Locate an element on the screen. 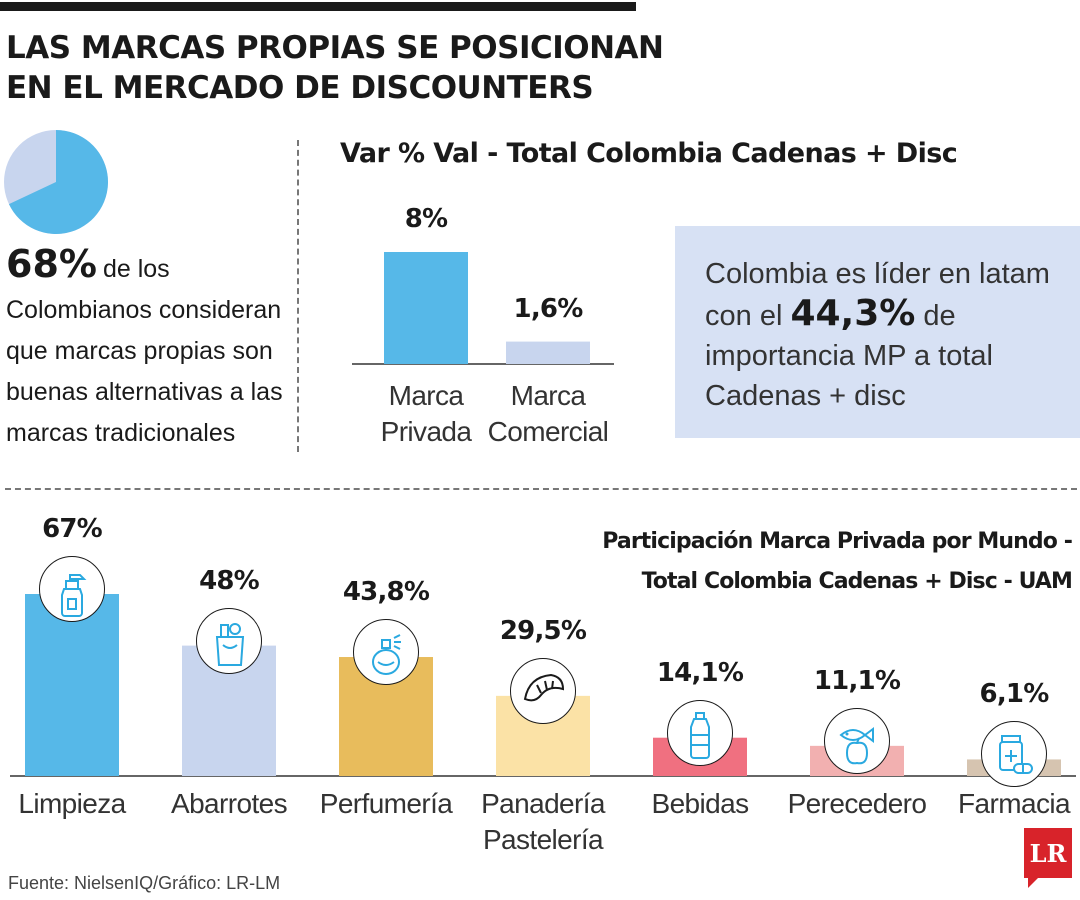  chart2-value-label: 14,1% is located at coordinates (700, 672).